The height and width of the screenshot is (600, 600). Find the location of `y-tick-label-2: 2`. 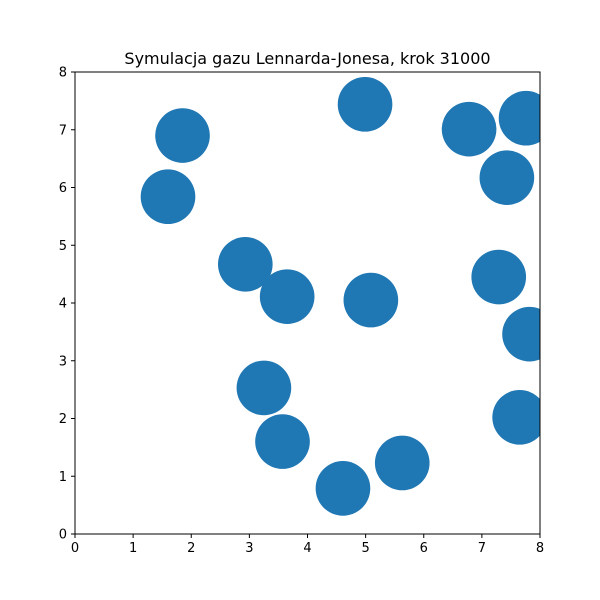

y-tick-label-2: 2 is located at coordinates (63, 419).